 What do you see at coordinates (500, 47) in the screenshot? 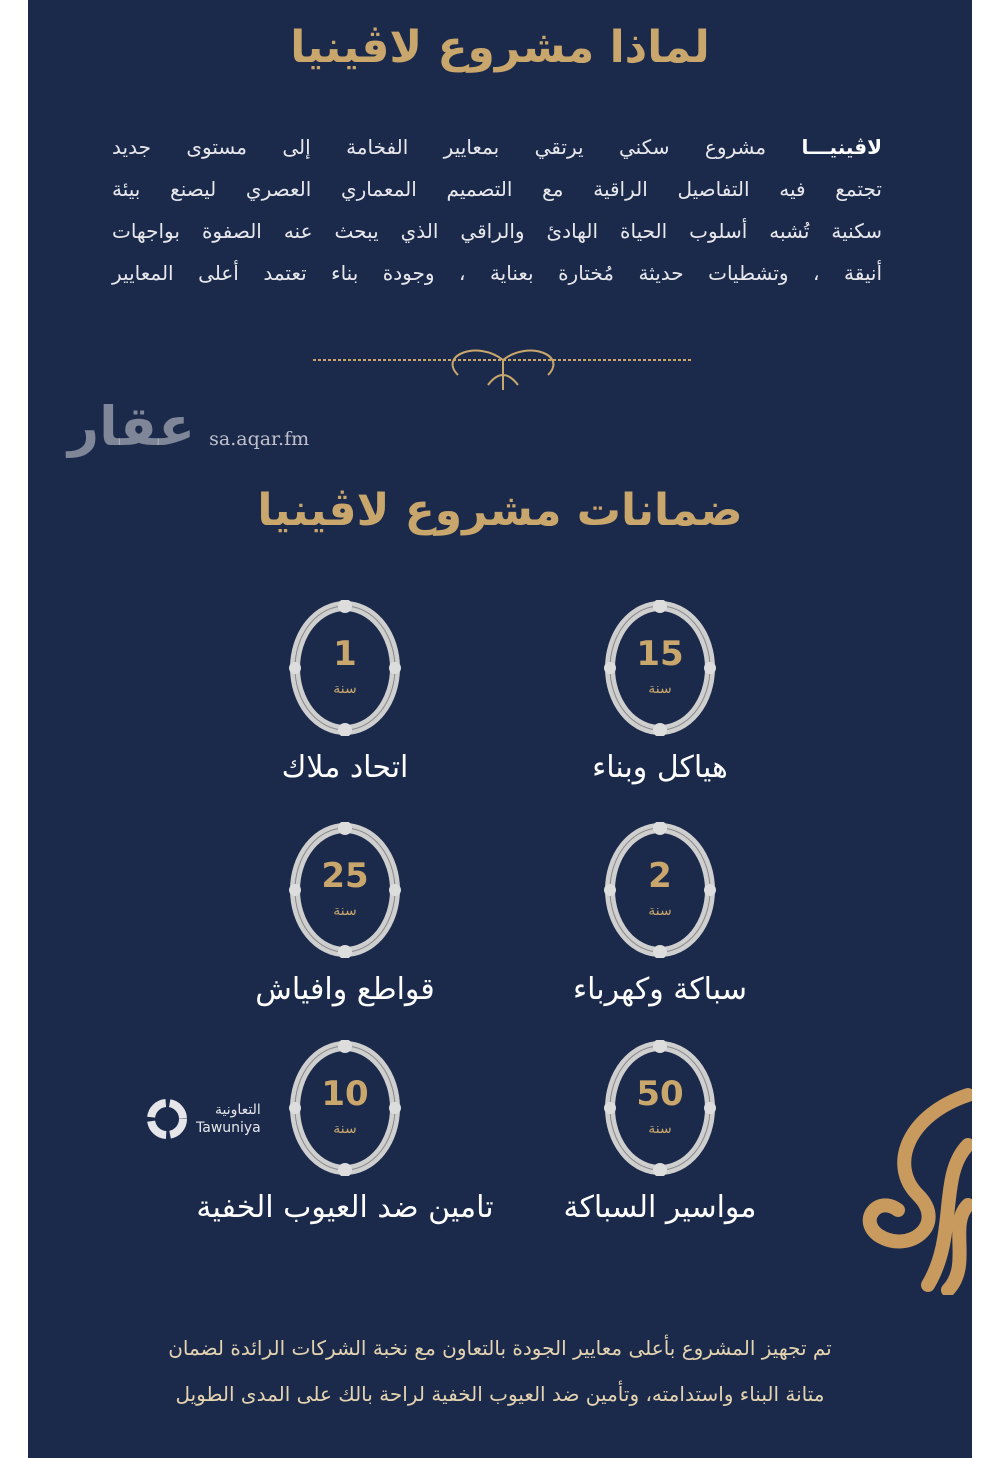
I see `page-title: لماذا مشروع لاڤينيا` at bounding box center [500, 47].